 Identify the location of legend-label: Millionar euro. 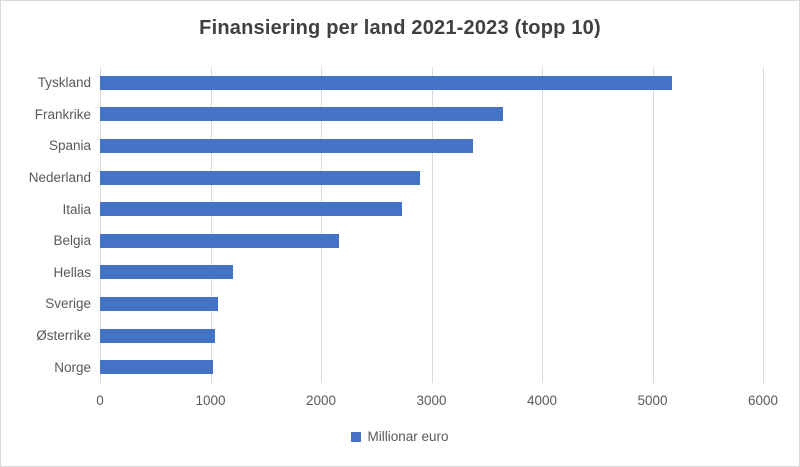
(408, 436).